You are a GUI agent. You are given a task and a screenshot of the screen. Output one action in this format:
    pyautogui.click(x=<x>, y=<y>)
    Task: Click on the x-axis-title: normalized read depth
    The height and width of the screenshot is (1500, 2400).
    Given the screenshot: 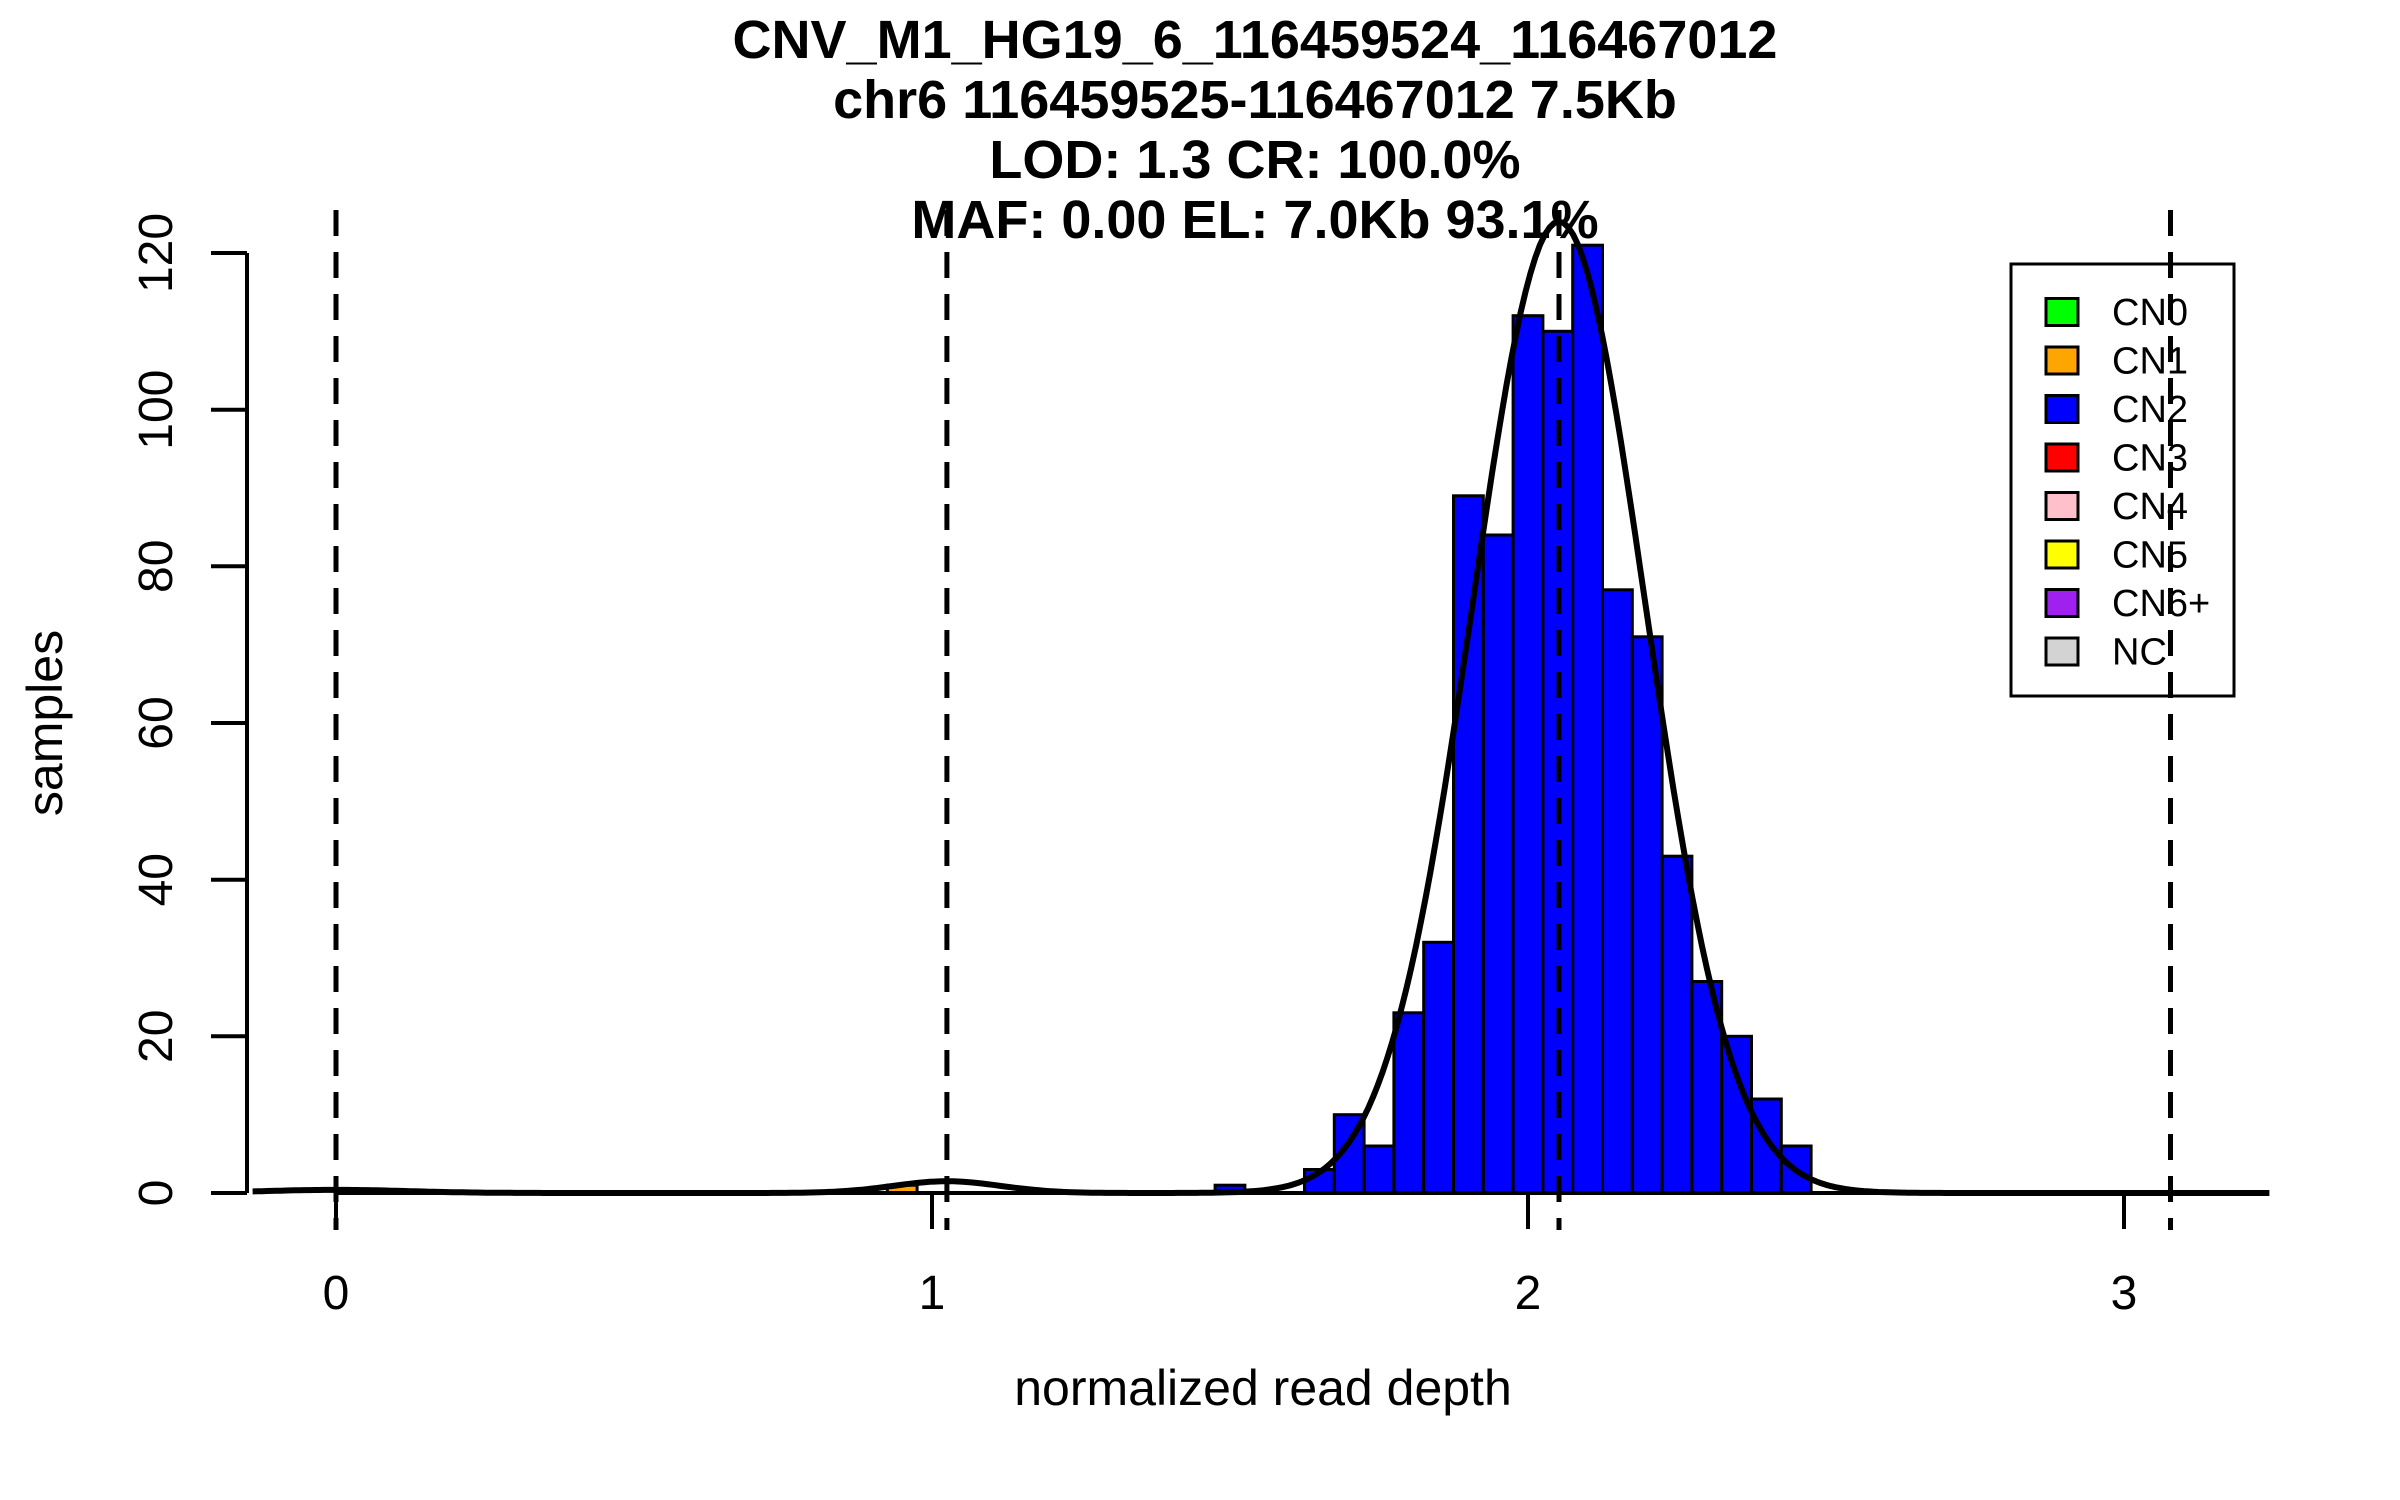 What is the action you would take?
    pyautogui.click(x=1263, y=1388)
    